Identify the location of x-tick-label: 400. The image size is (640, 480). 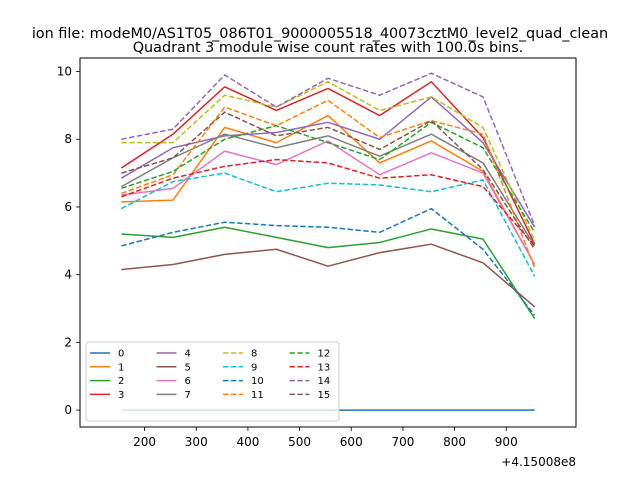
(247, 442).